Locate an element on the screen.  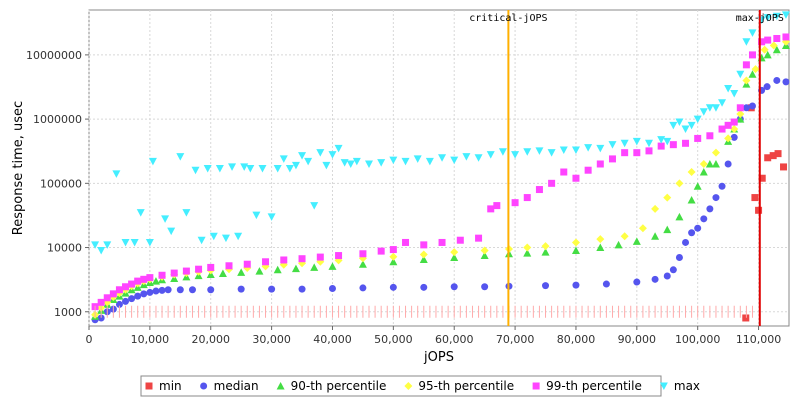
legend-swatch-median is located at coordinates (204, 386).